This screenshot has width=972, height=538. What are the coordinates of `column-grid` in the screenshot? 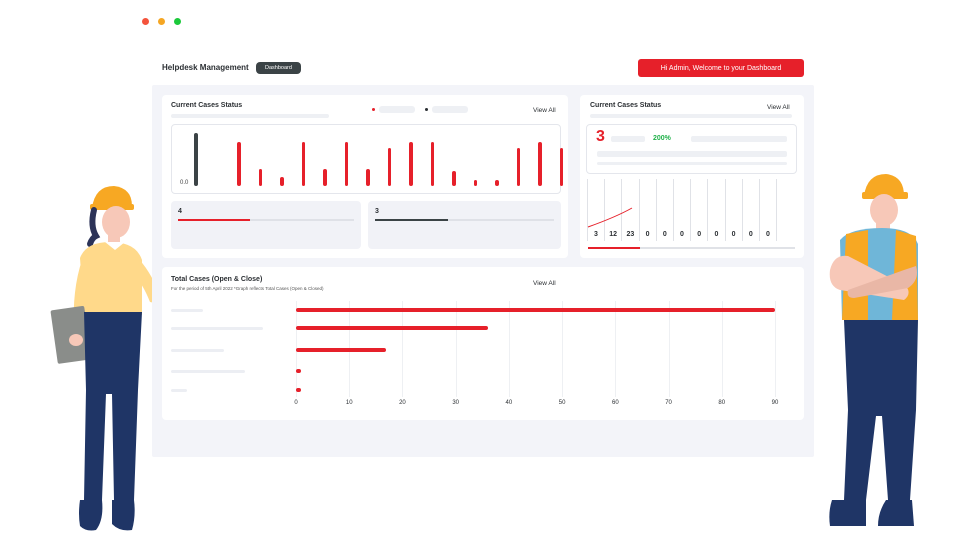 It's located at (691, 210).